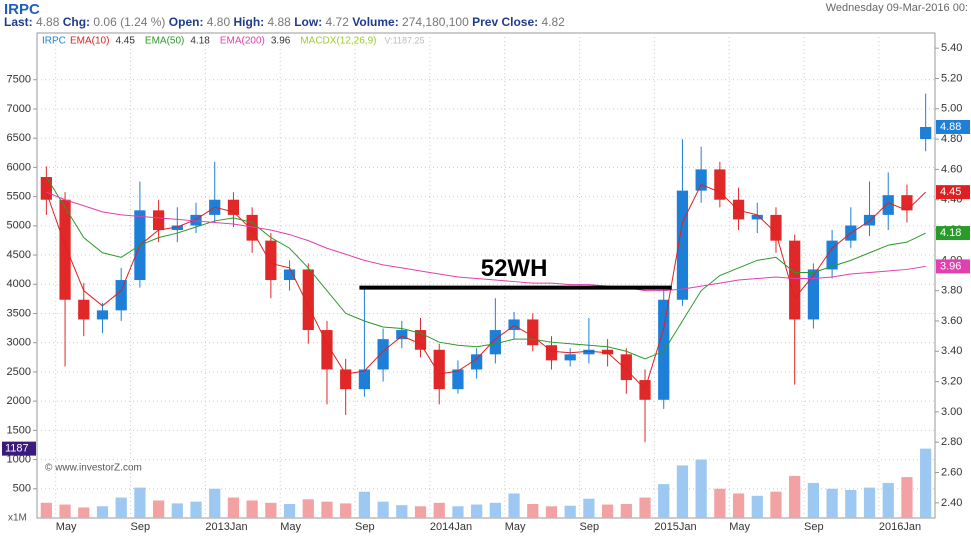  Describe the element at coordinates (129, 22) in the screenshot. I see `quote-value: 0.06 (1.24 %)` at that location.